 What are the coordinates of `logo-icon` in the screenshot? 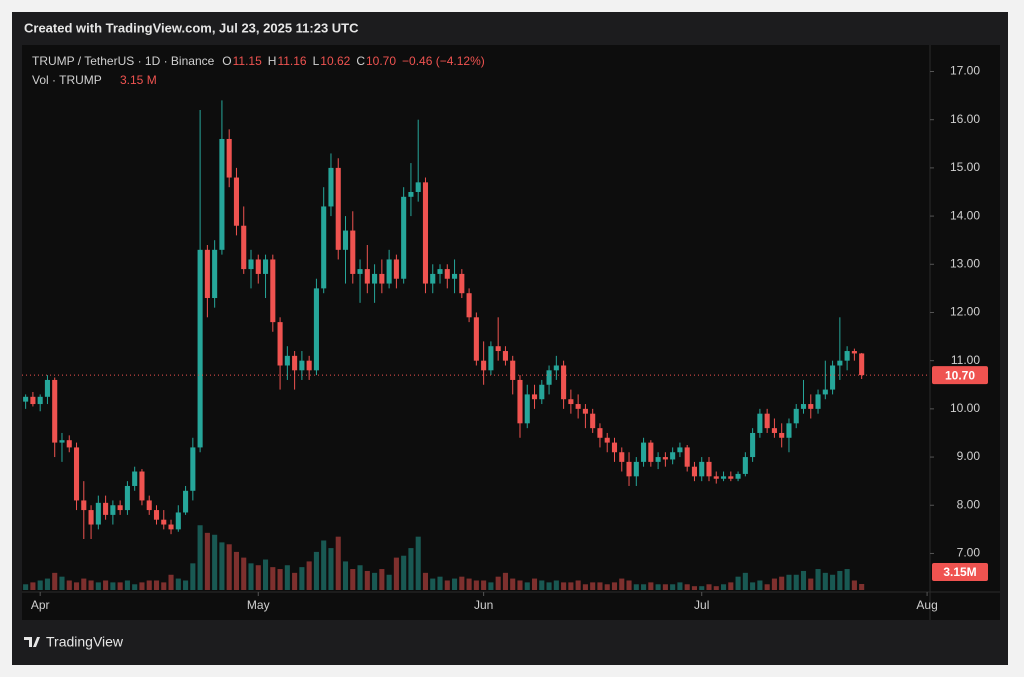 It's located at (32, 642).